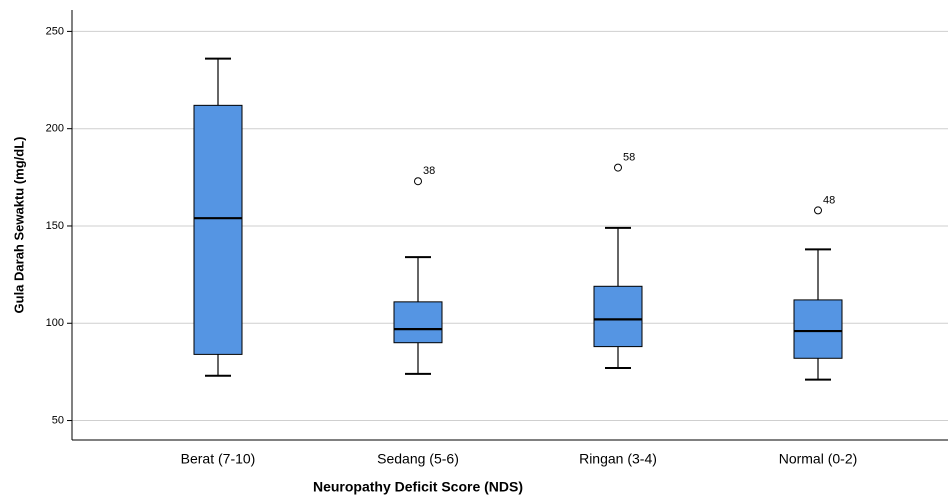 The width and height of the screenshot is (949, 497). I want to click on y-tick-label: 250, so click(55, 31).